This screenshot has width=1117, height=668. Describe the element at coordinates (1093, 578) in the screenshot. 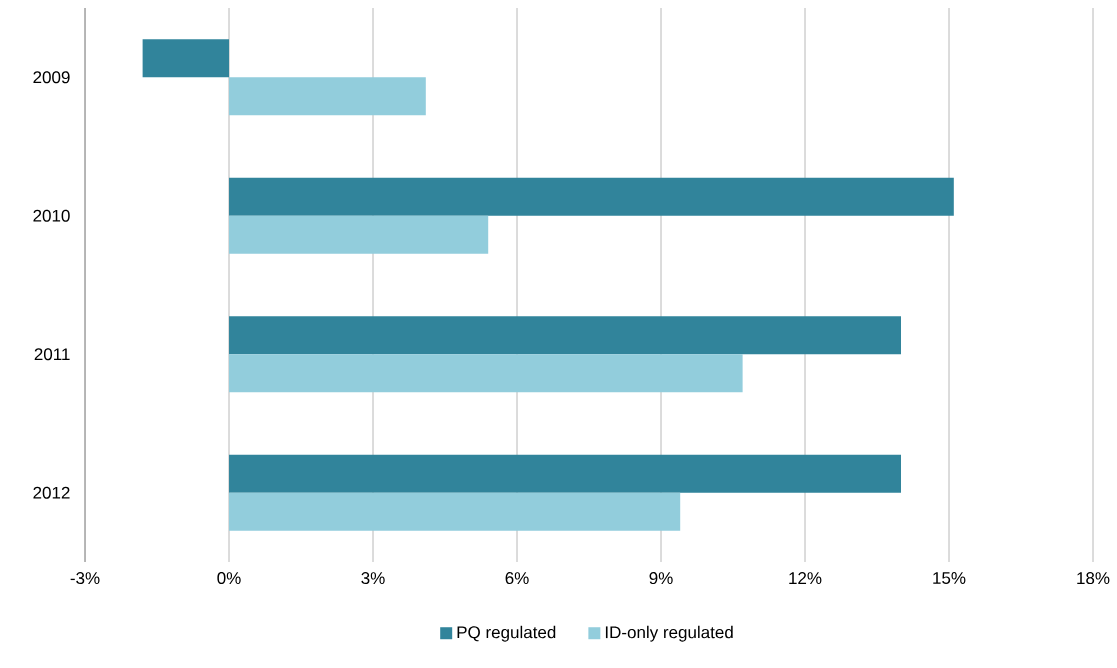

I see `x-tick-label: 18%` at that location.